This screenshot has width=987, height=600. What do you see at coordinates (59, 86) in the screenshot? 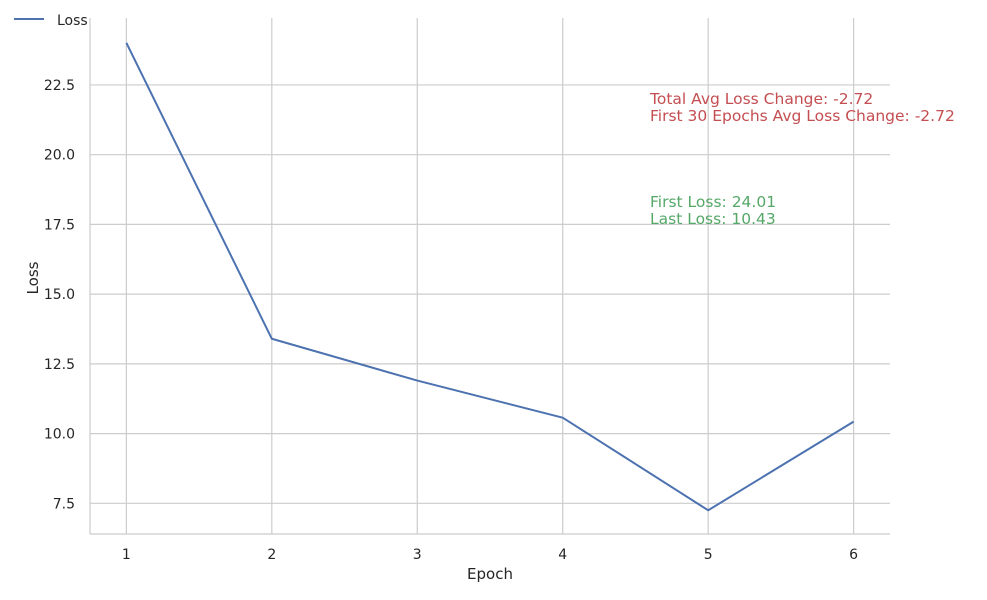
I see `y-tick-label: 22.5` at bounding box center [59, 86].